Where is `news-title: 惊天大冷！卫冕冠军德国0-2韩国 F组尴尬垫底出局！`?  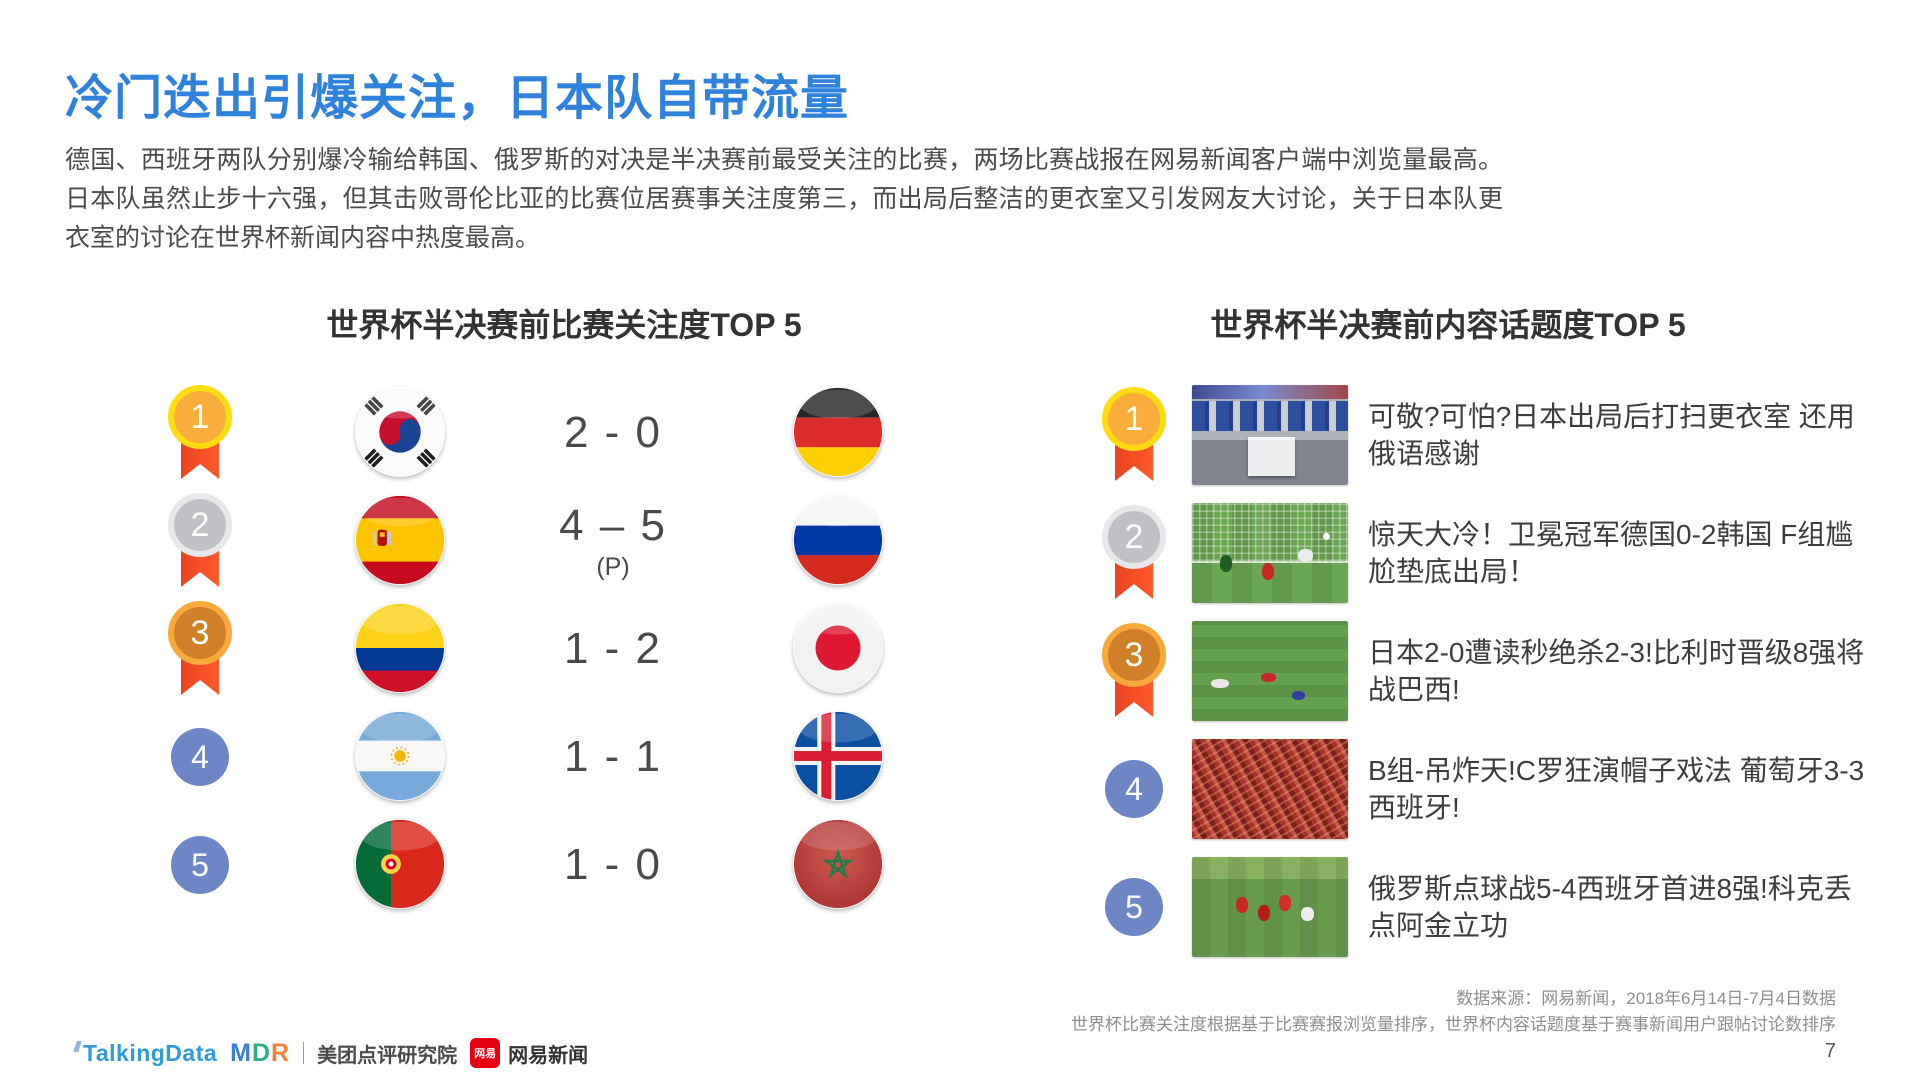 news-title: 惊天大冷！卫冕冠军德国0-2韩国 F组尴尬垫底出局！ is located at coordinates (1611, 553).